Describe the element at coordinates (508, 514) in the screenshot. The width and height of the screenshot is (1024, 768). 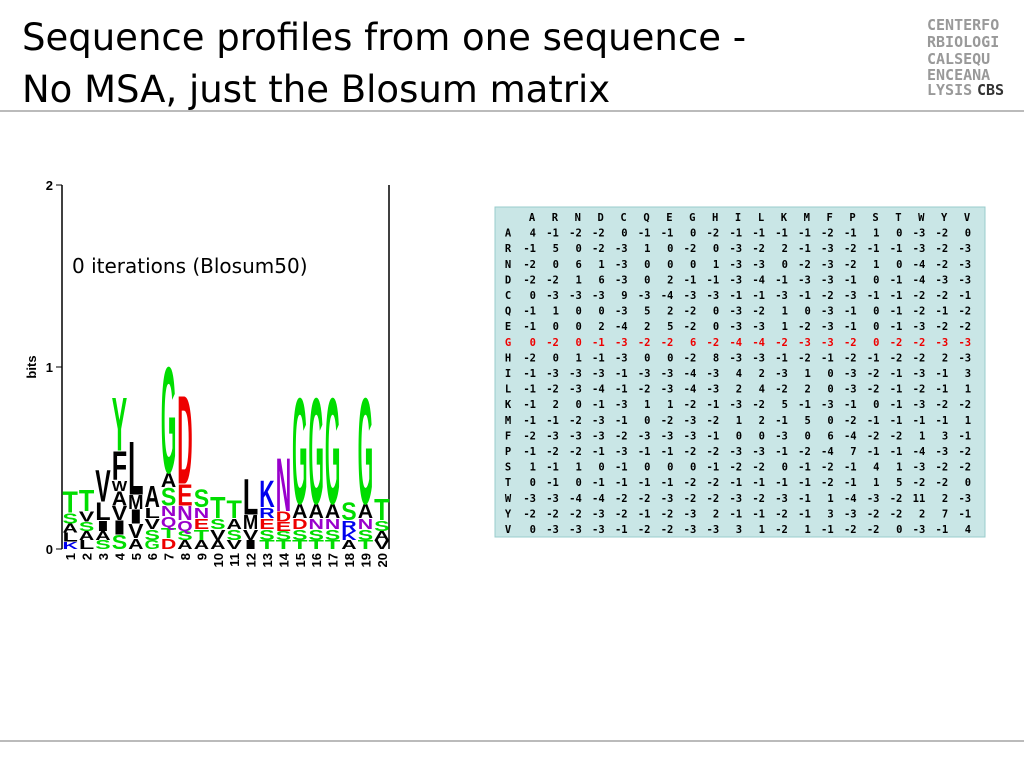
I see `row-label: Y` at that location.